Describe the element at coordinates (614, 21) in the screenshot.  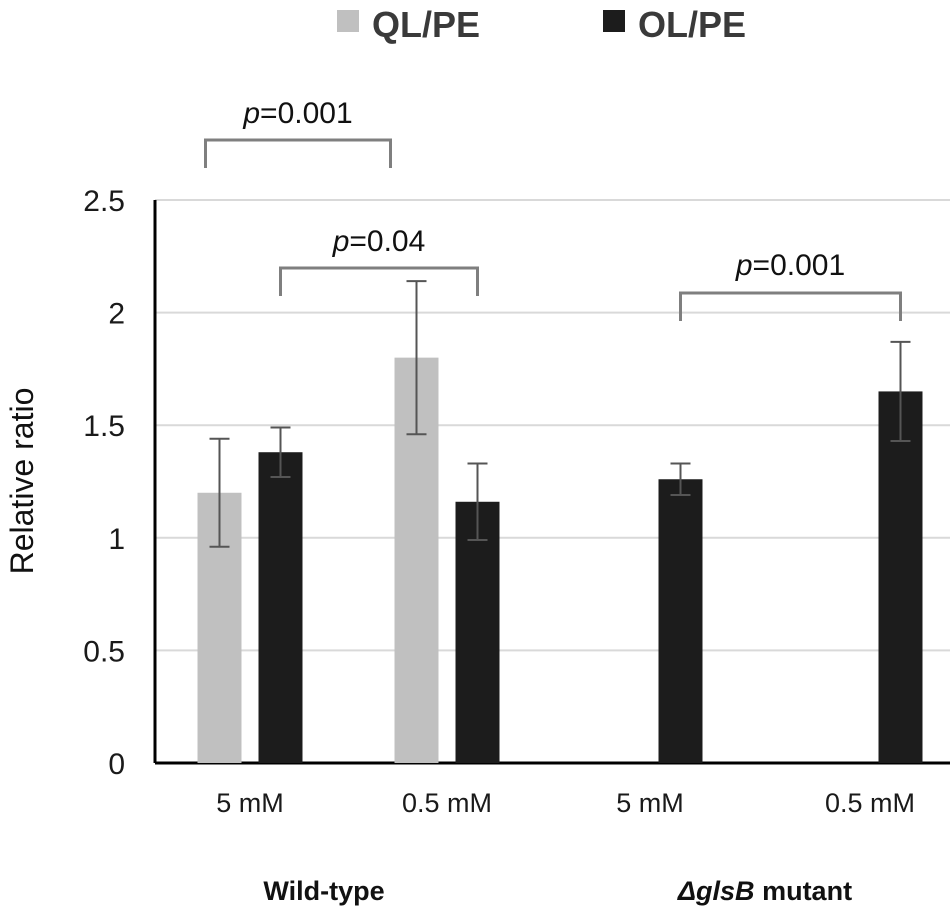
I see `legend-swatch-ol-pe` at that location.